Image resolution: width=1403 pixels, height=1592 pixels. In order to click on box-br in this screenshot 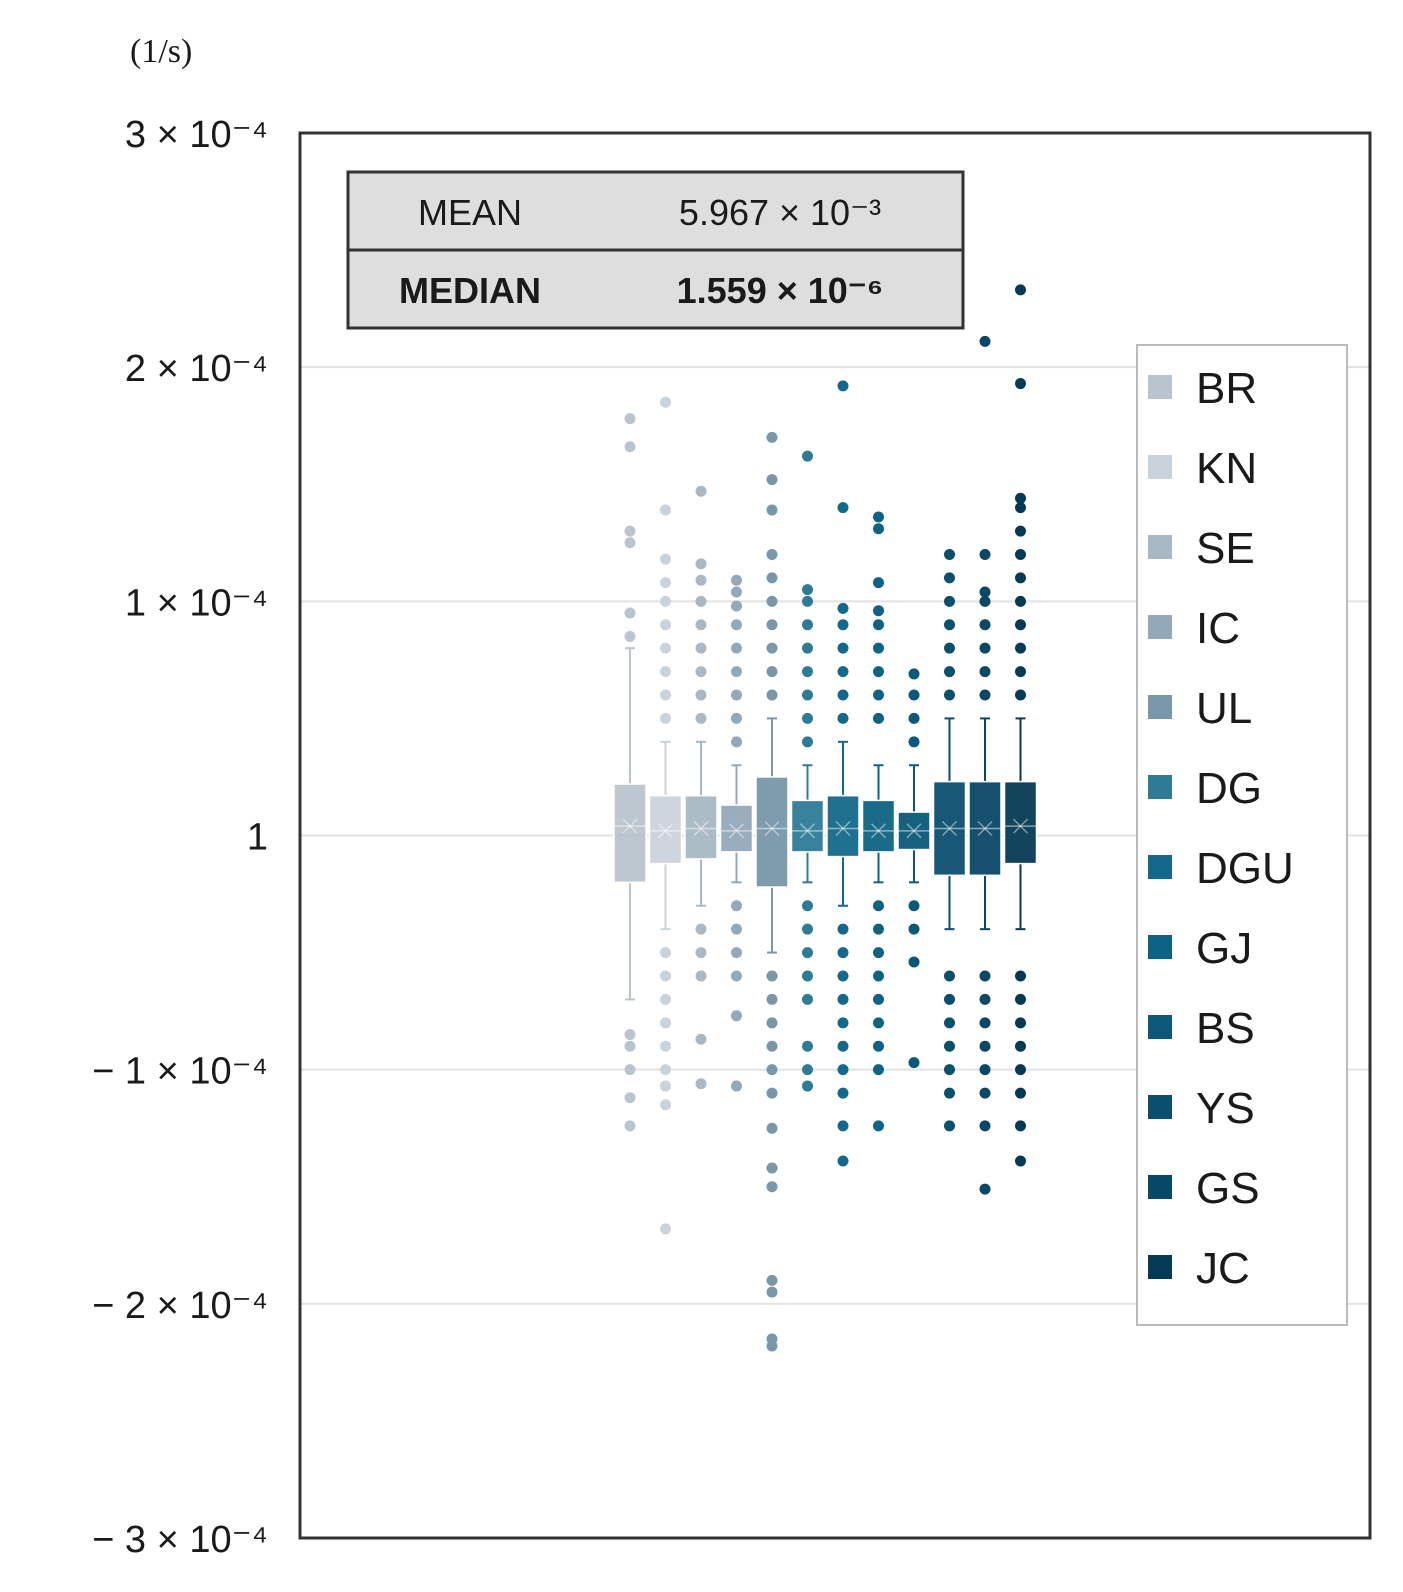, I will do `click(630, 772)`.